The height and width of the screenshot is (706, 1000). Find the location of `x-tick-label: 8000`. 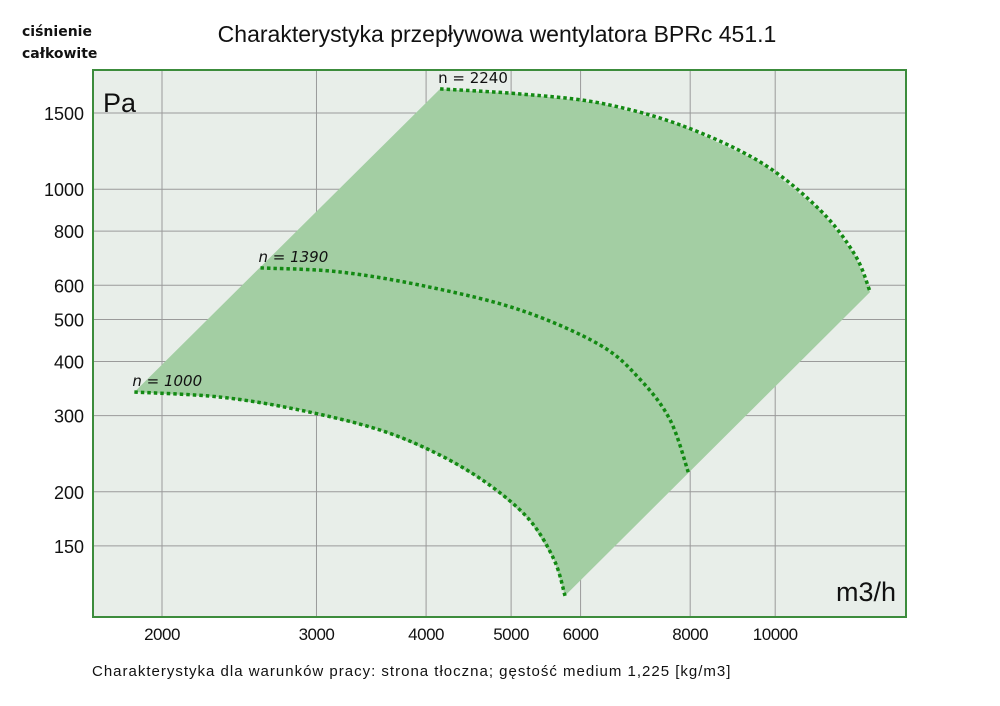

x-tick-label: 8000 is located at coordinates (690, 634).